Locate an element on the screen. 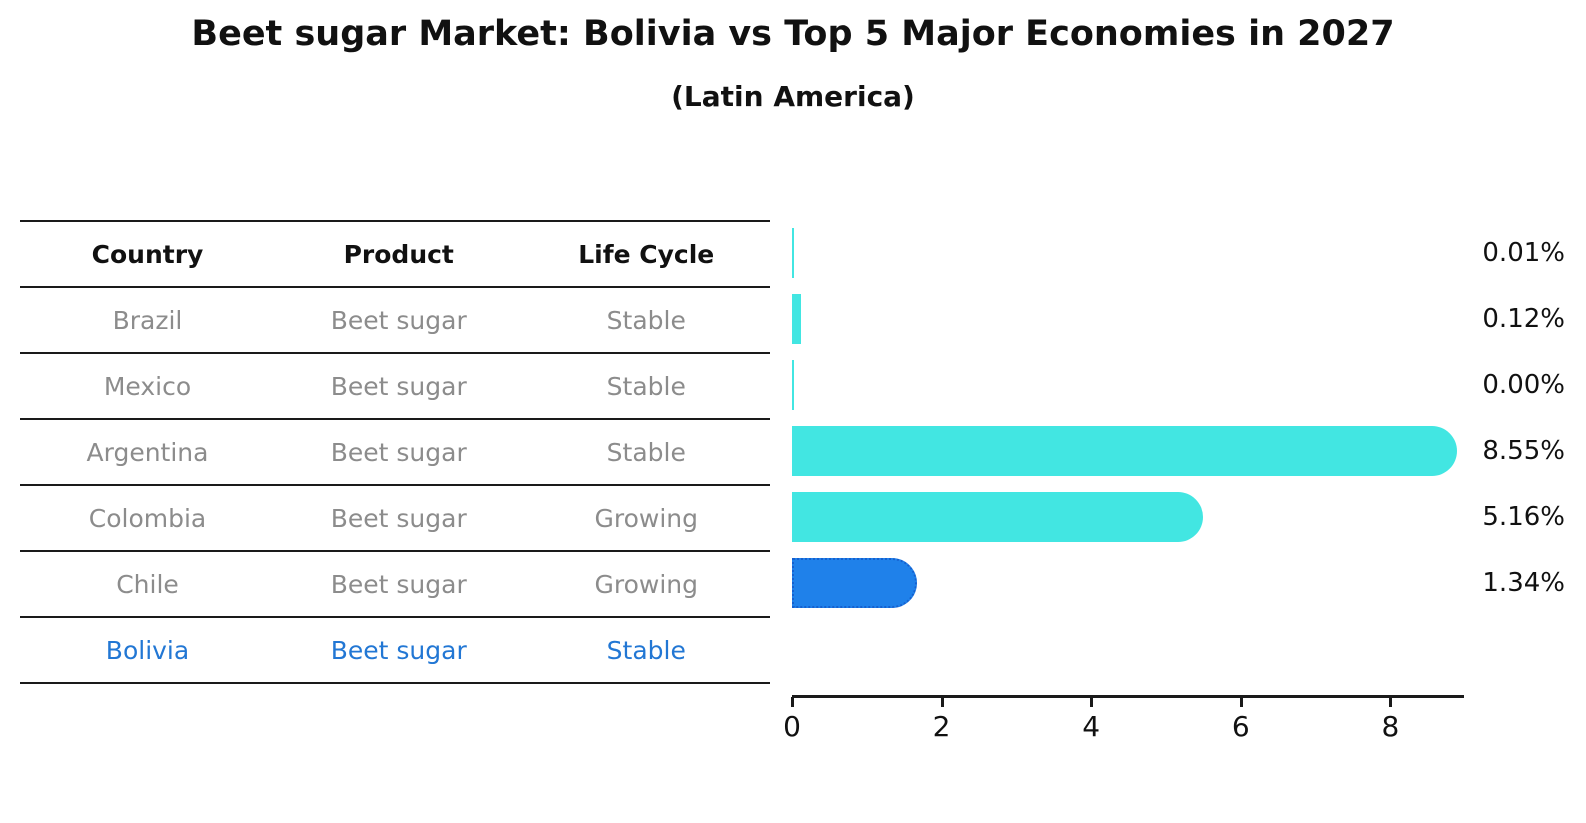 This screenshot has height=823, width=1586. value-label-colombia: 8.55% is located at coordinates (1523, 451).